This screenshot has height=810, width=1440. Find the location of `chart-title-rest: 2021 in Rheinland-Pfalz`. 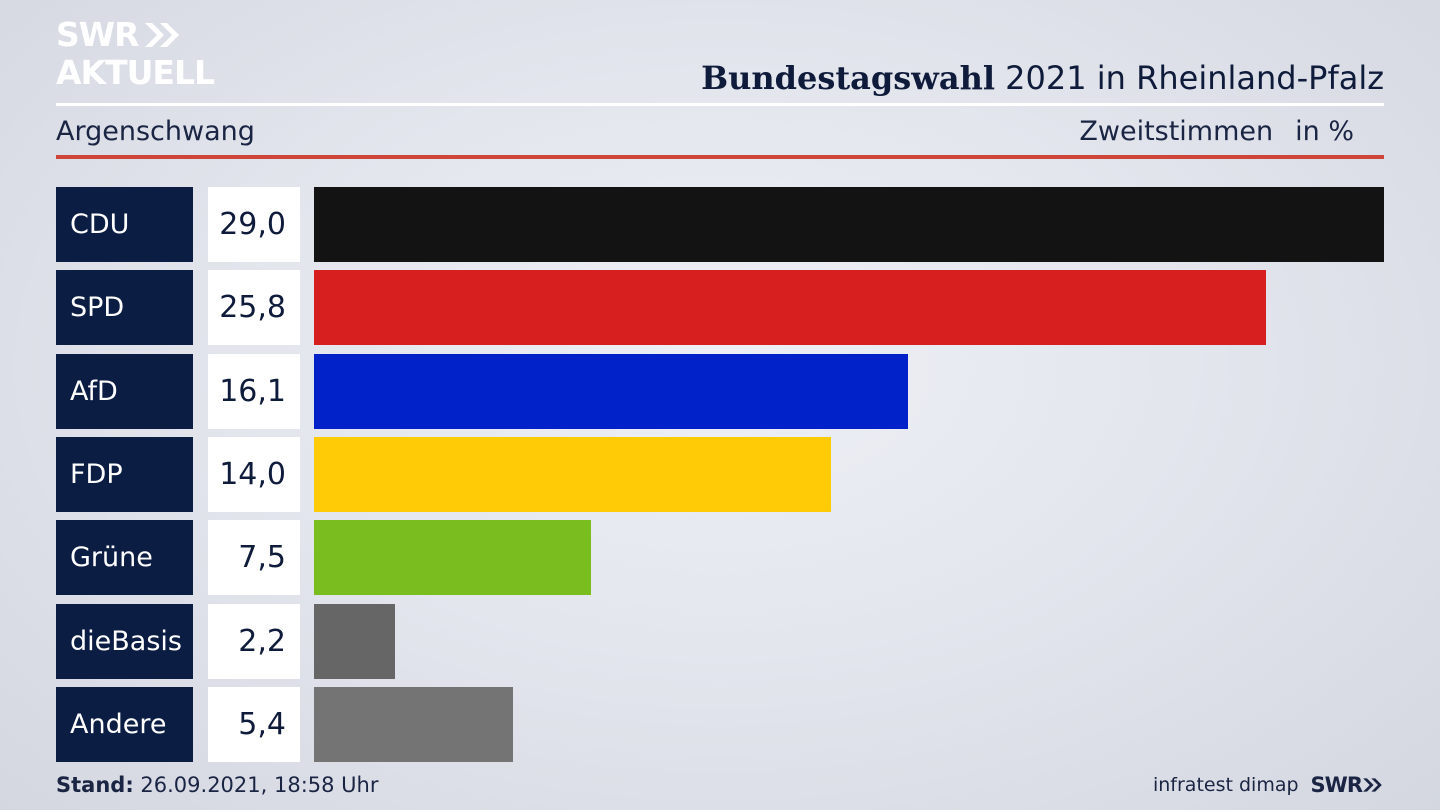

chart-title-rest: 2021 in Rheinland-Pfalz is located at coordinates (1189, 78).